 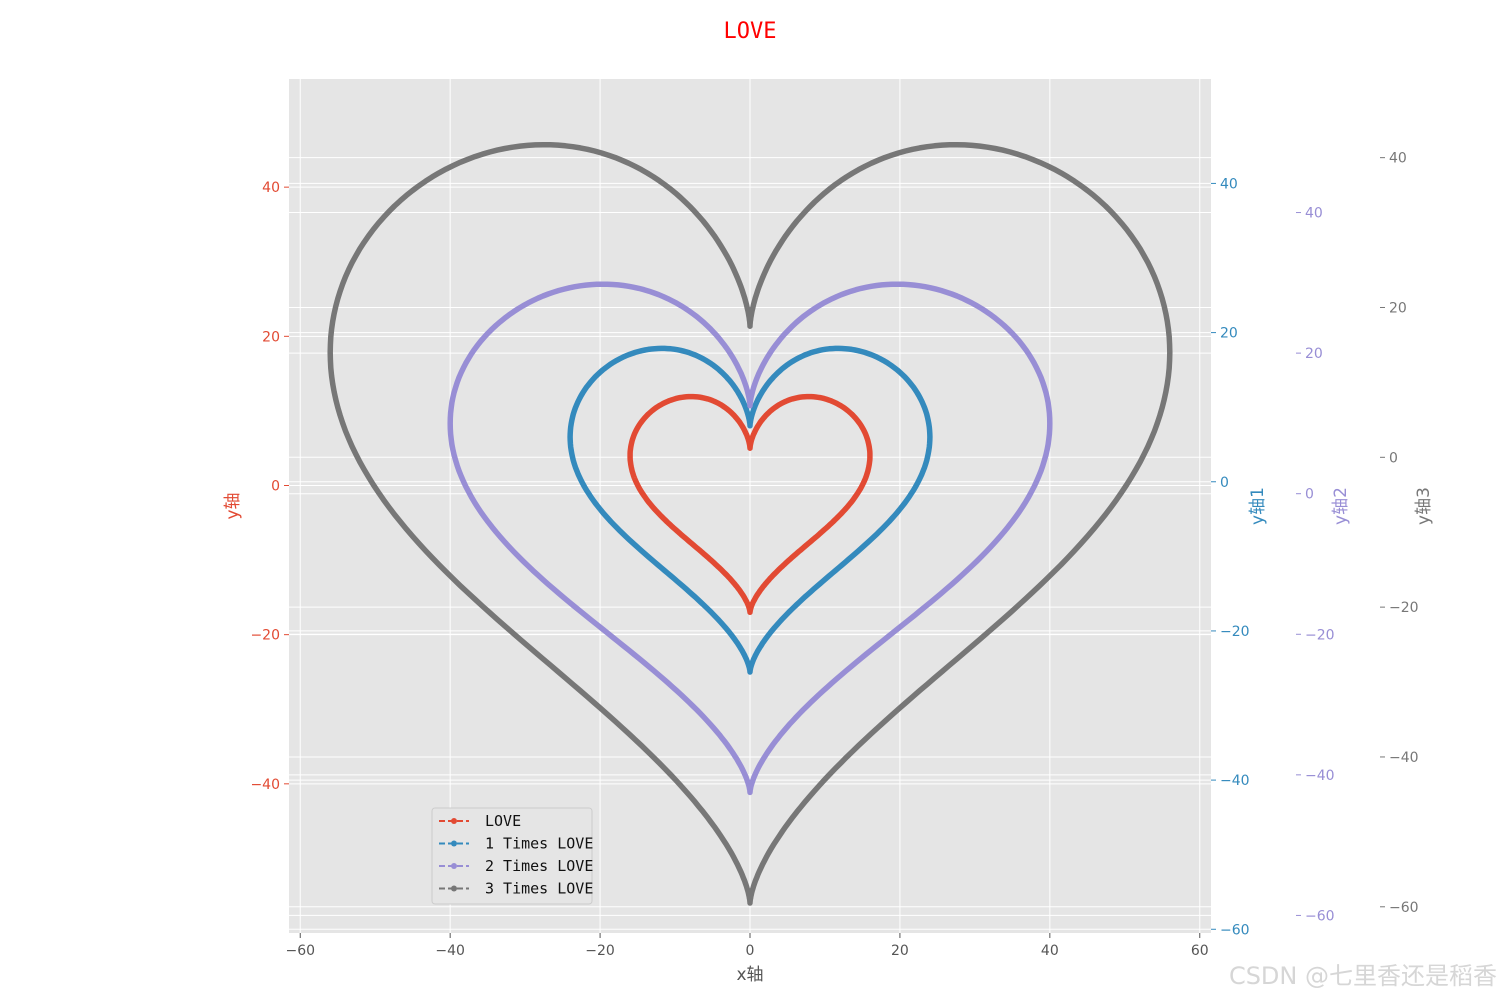 What do you see at coordinates (1314, 214) in the screenshot?
I see `y-tick-label-y2: 40` at bounding box center [1314, 214].